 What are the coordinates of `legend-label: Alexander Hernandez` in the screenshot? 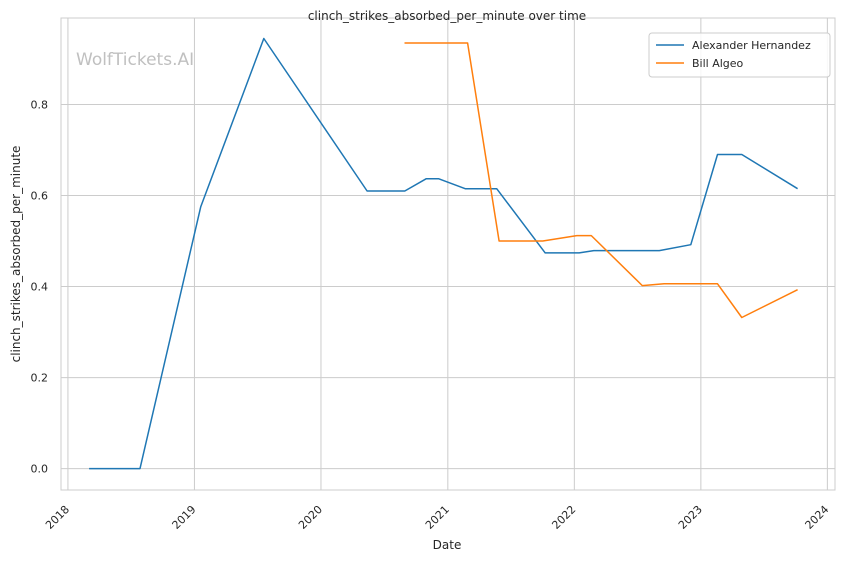 It's located at (751, 45).